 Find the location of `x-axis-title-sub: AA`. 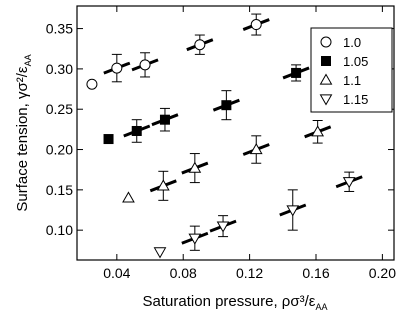

x-axis-title-sub: AA is located at coordinates (321, 307).